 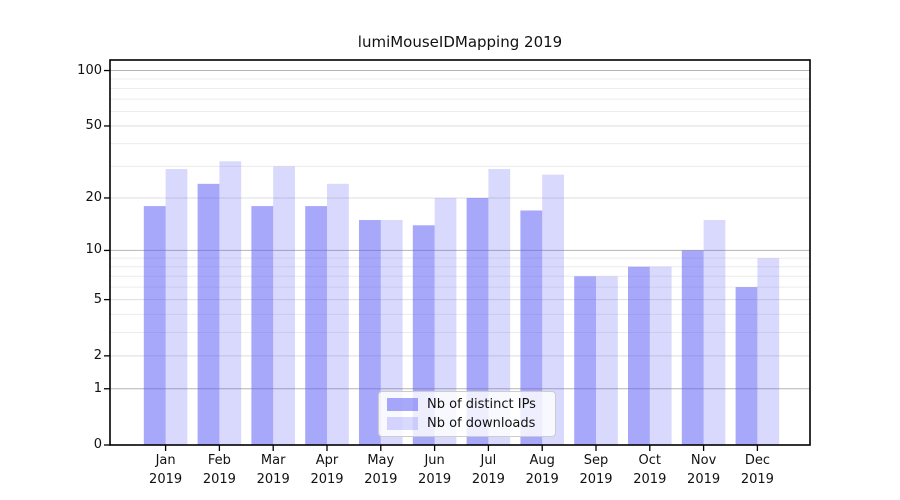 I want to click on bar-jun-ips, so click(x=423, y=335).